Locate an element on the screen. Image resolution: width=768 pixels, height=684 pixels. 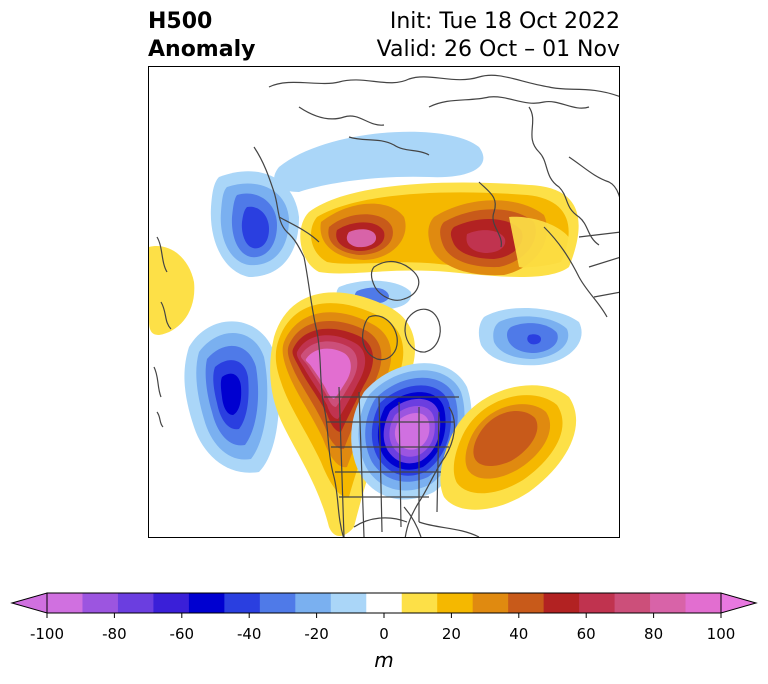
colorbar-tick-label: 40 is located at coordinates (518, 634).